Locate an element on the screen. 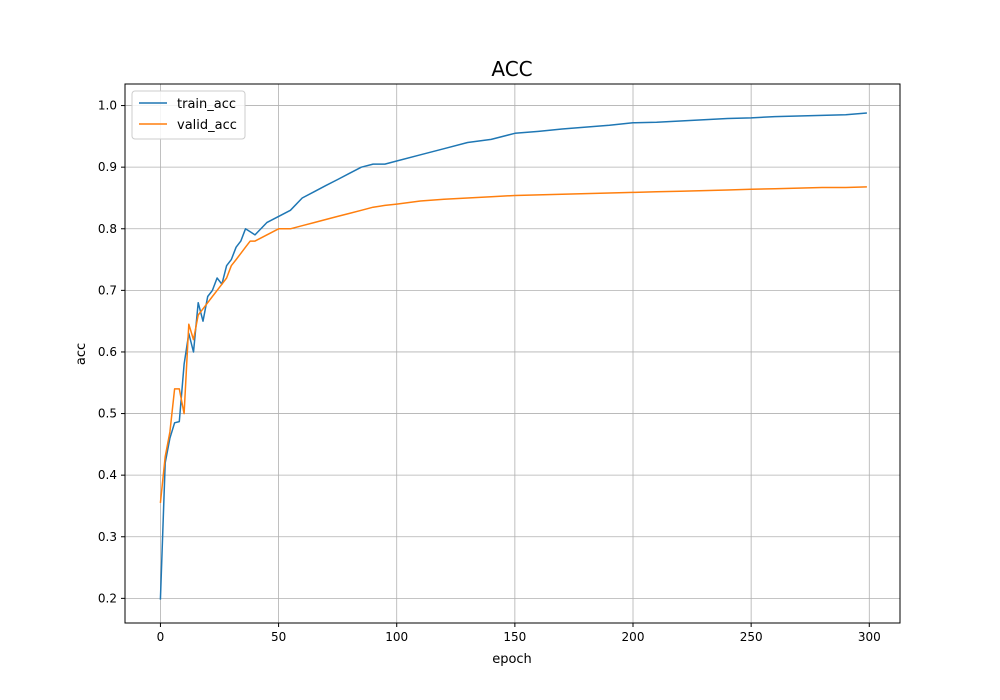 The width and height of the screenshot is (1000, 700). x-tick-label: 200 is located at coordinates (633, 637).